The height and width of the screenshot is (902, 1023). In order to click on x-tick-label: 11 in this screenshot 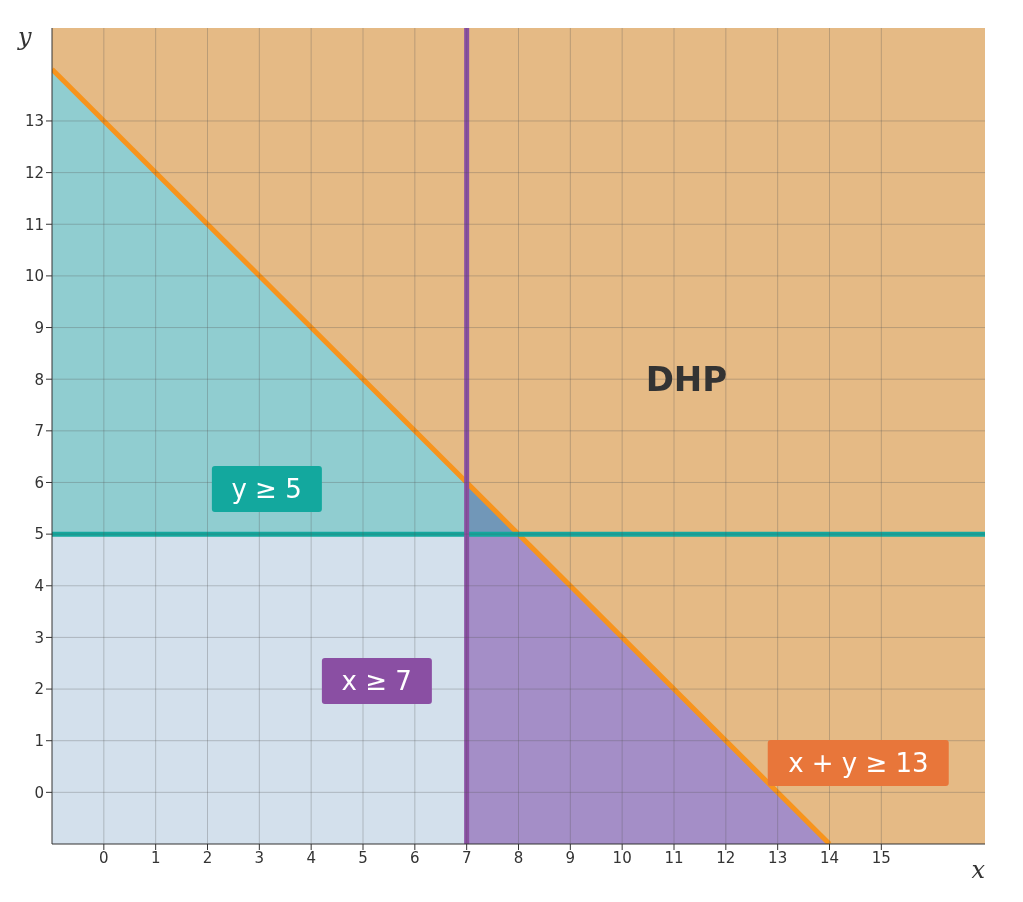, I will do `click(674, 857)`.